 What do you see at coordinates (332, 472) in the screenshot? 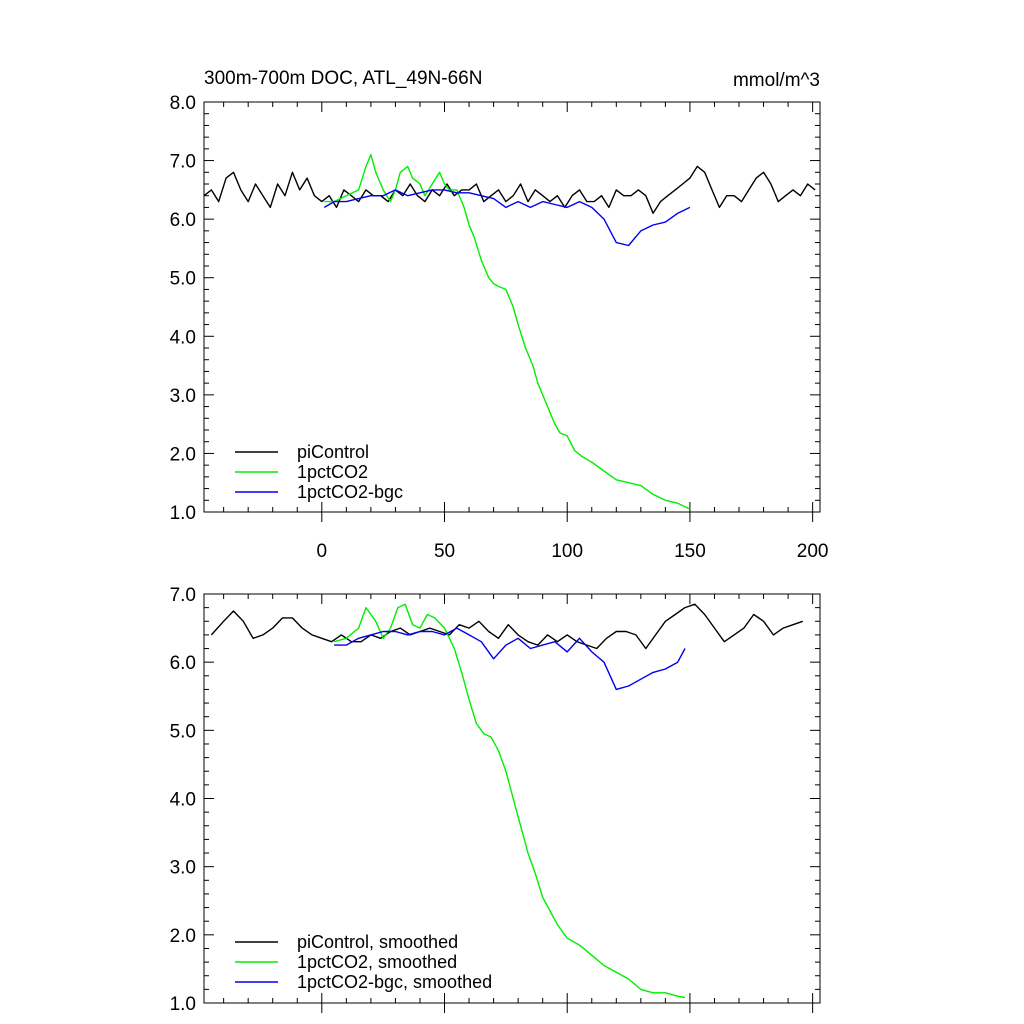
I see `legend-label: 1pctCO2` at bounding box center [332, 472].